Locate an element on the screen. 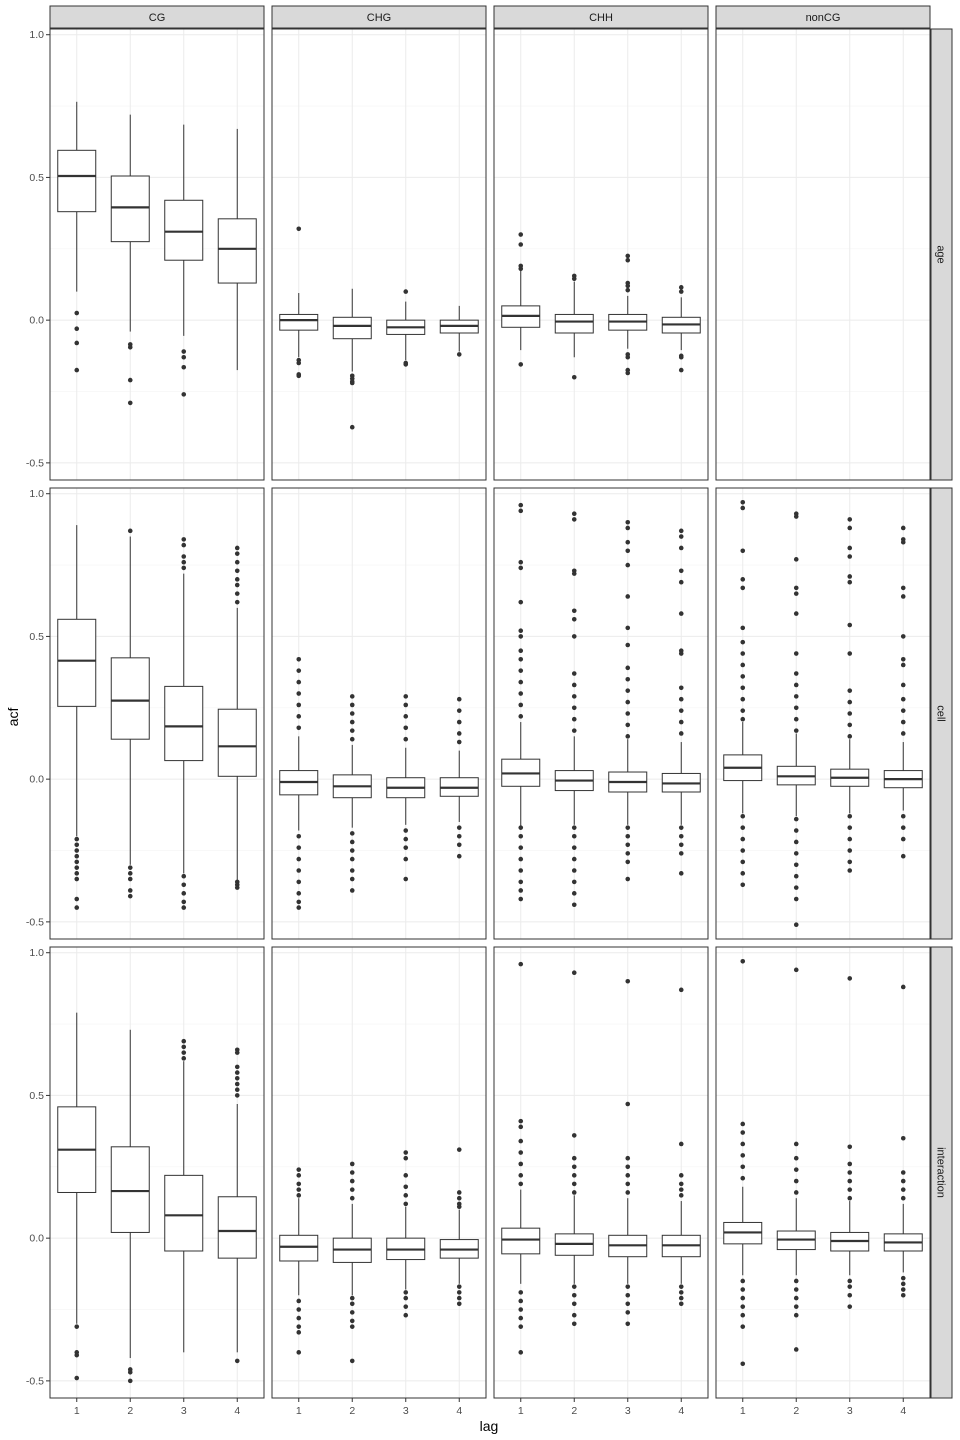 This screenshot has height=1440, width=960. x-axis-title: lag is located at coordinates (489, 1426).